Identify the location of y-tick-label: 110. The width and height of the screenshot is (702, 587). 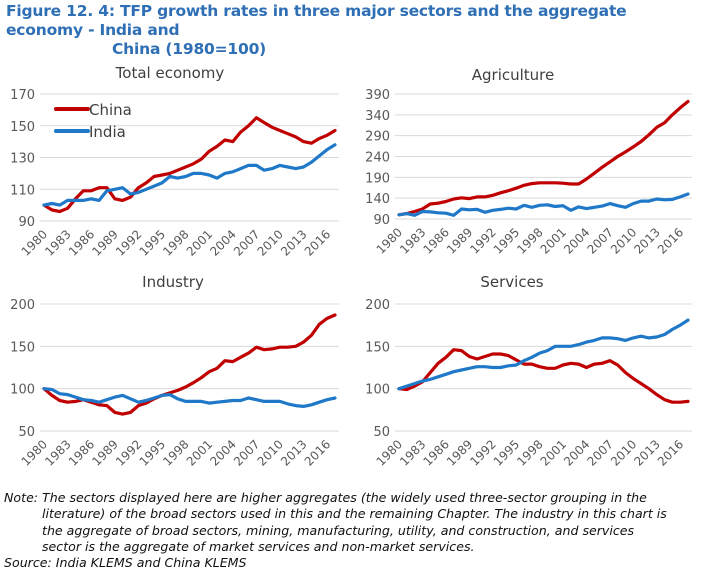
(22, 190).